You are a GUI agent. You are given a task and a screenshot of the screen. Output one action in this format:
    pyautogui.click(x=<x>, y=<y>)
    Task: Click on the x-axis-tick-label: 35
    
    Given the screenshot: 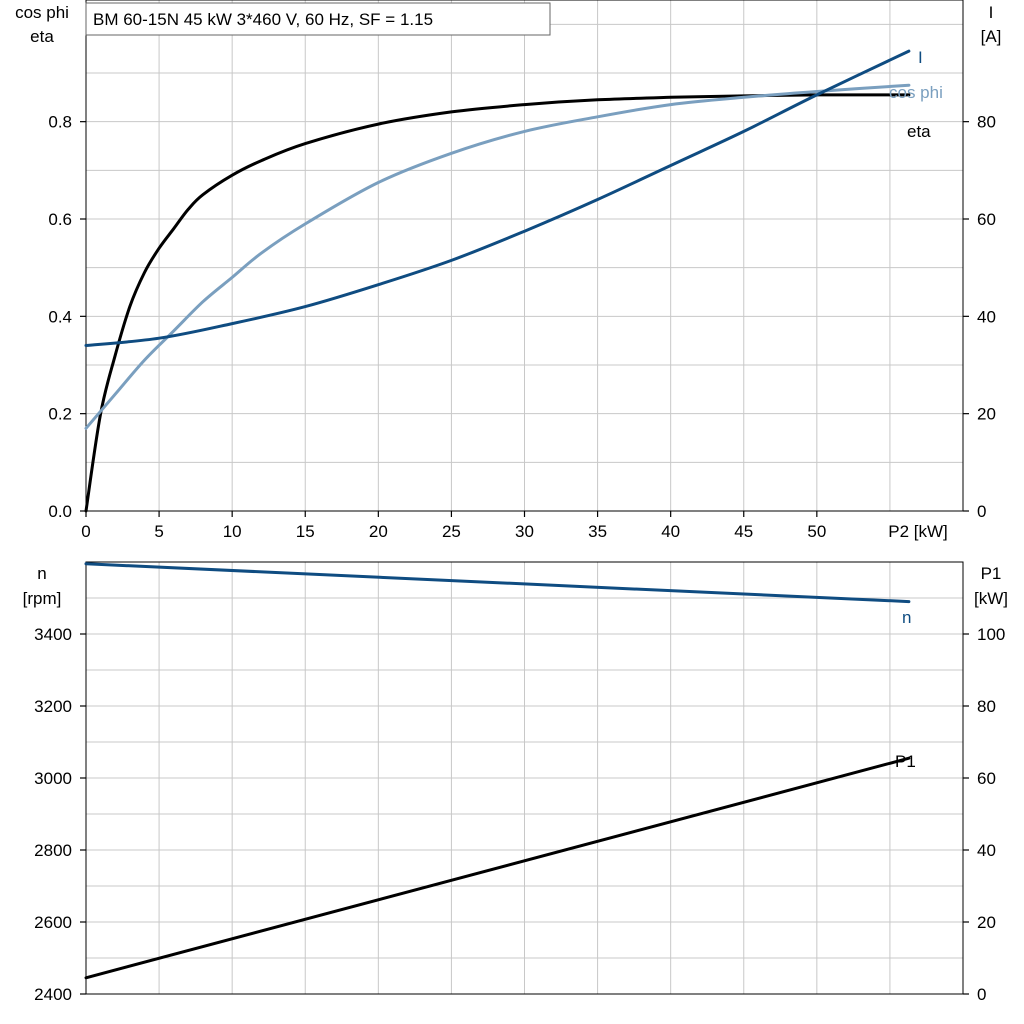 What is the action you would take?
    pyautogui.click(x=597, y=531)
    